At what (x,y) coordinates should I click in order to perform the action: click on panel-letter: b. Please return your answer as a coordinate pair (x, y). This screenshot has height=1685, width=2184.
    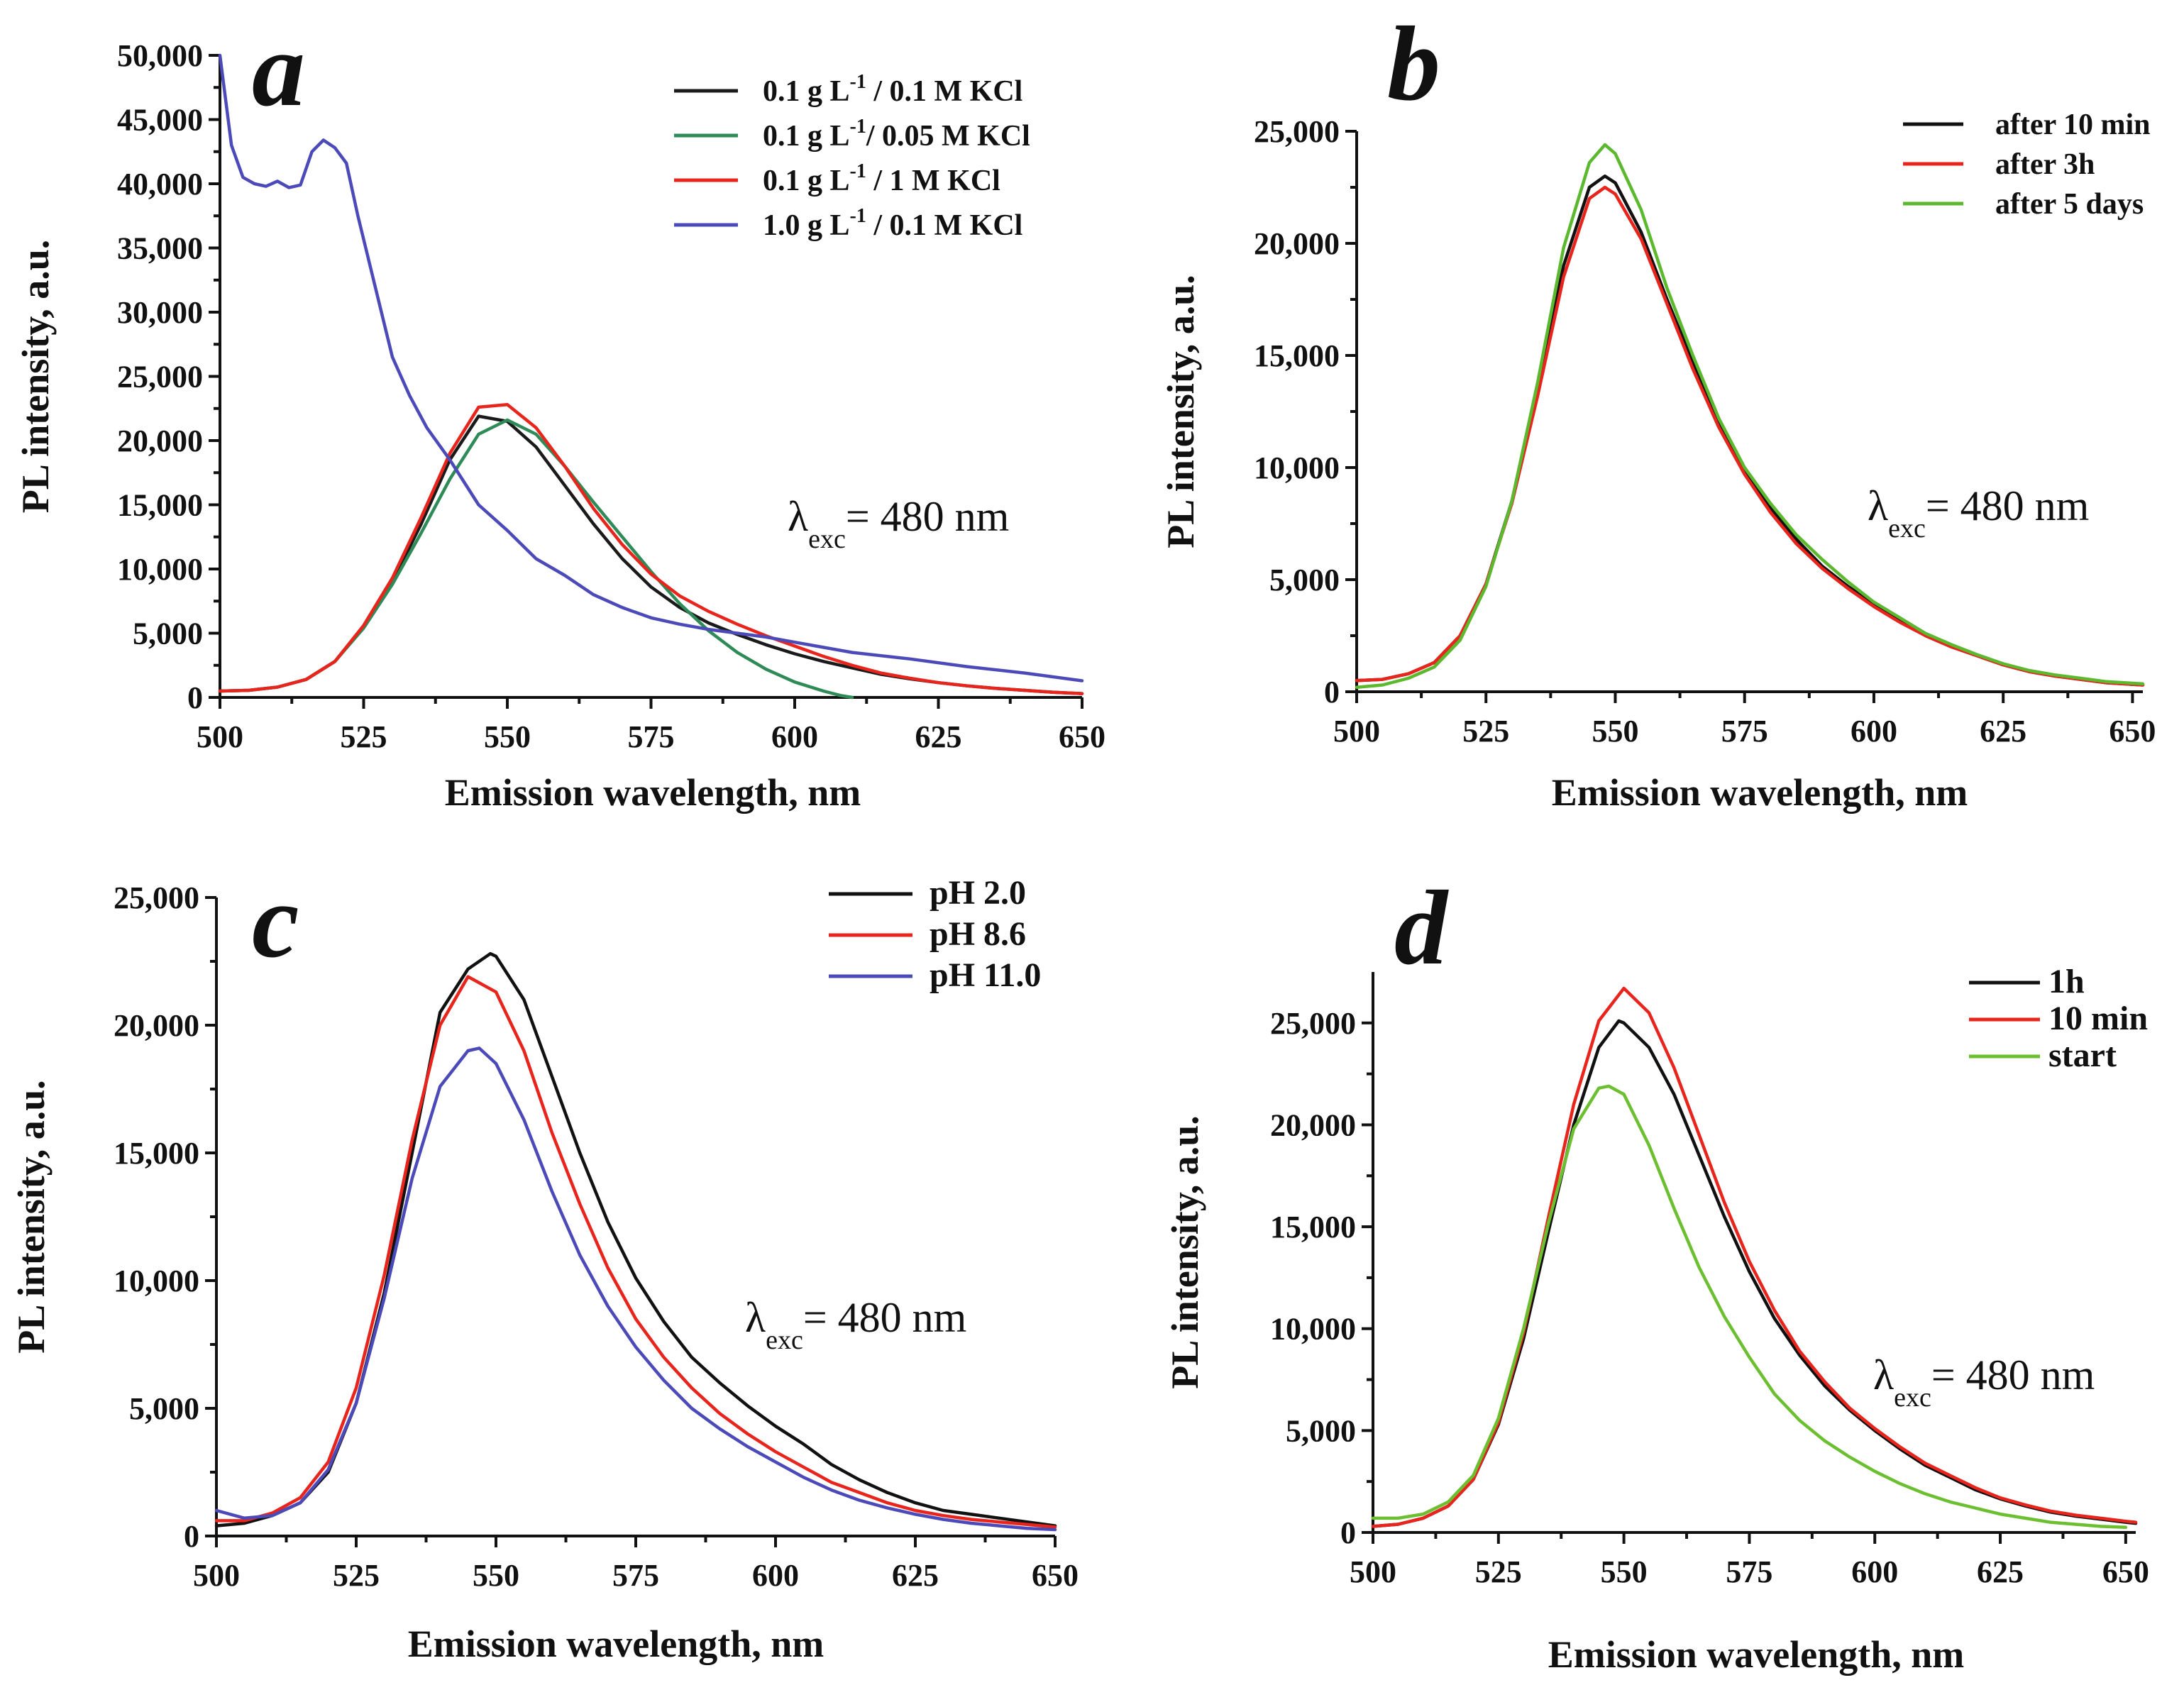
    Looking at the image, I should click on (1413, 64).